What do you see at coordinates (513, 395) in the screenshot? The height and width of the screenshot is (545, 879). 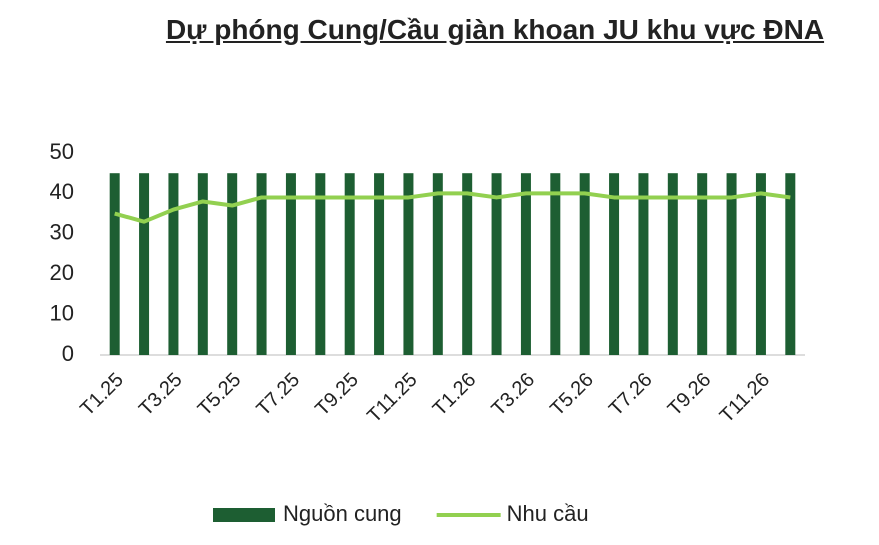 I see `x-tick-label: T3.26` at bounding box center [513, 395].